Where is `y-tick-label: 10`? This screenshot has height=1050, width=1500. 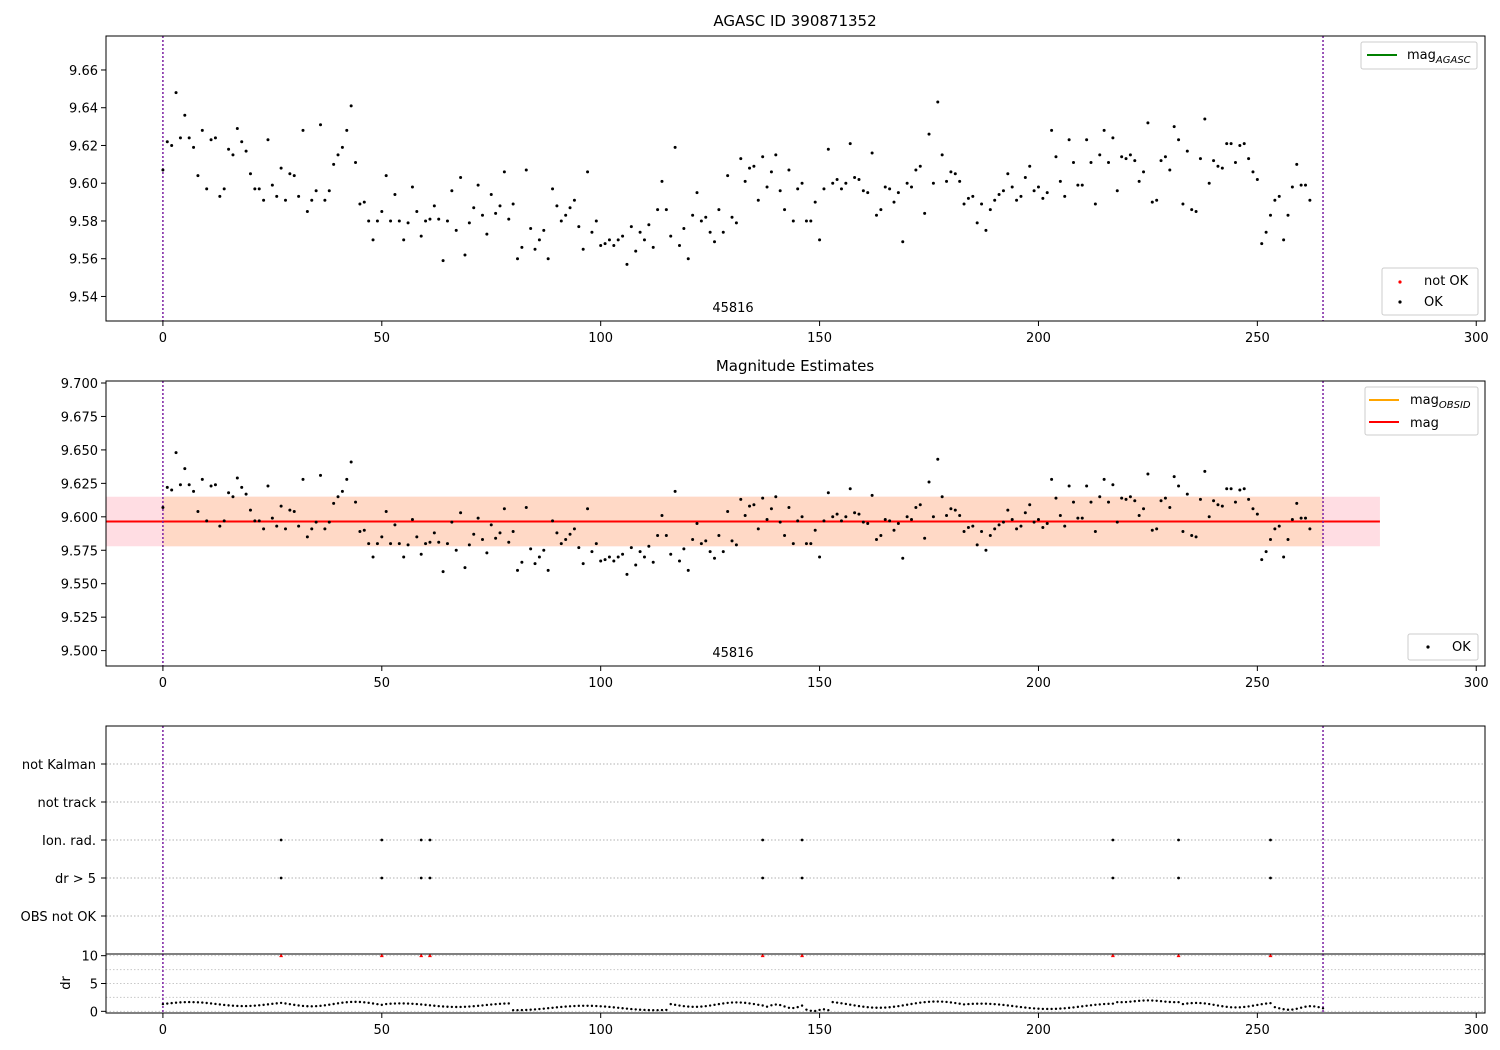
y-tick-label: 10 is located at coordinates (89, 957).